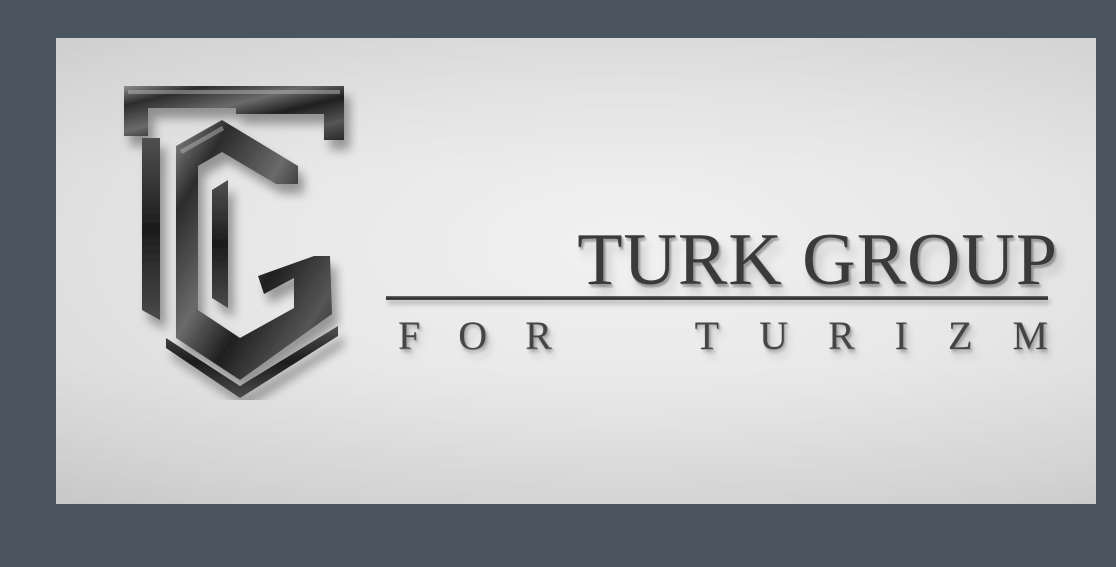  Describe the element at coordinates (717, 298) in the screenshot. I see `divider-rule` at that location.